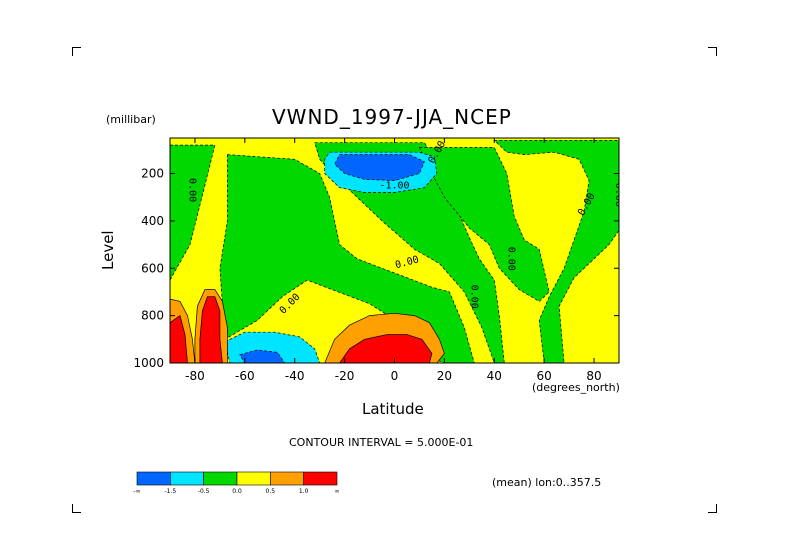  What do you see at coordinates (547, 482) in the screenshot?
I see `mean-lon-note: (mean) lon:0..357.5` at bounding box center [547, 482].